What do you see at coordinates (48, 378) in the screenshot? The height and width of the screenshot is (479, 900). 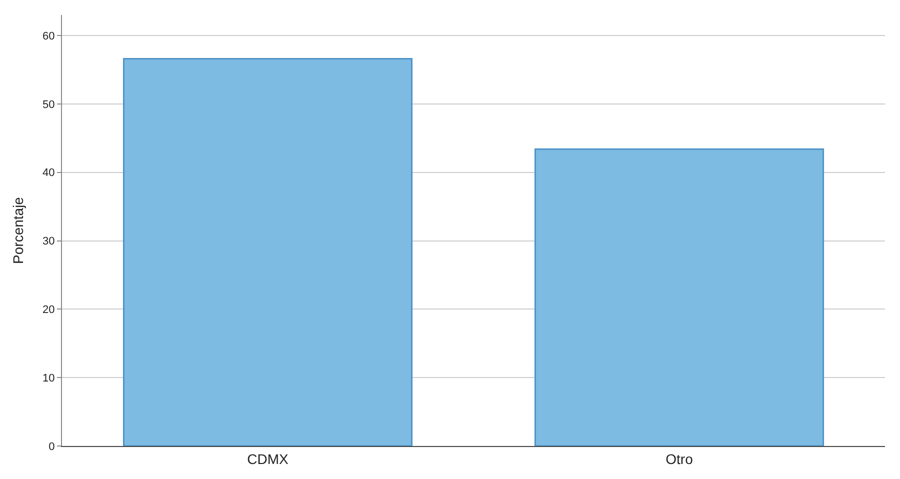 I see `y-tick-label: 10` at bounding box center [48, 378].